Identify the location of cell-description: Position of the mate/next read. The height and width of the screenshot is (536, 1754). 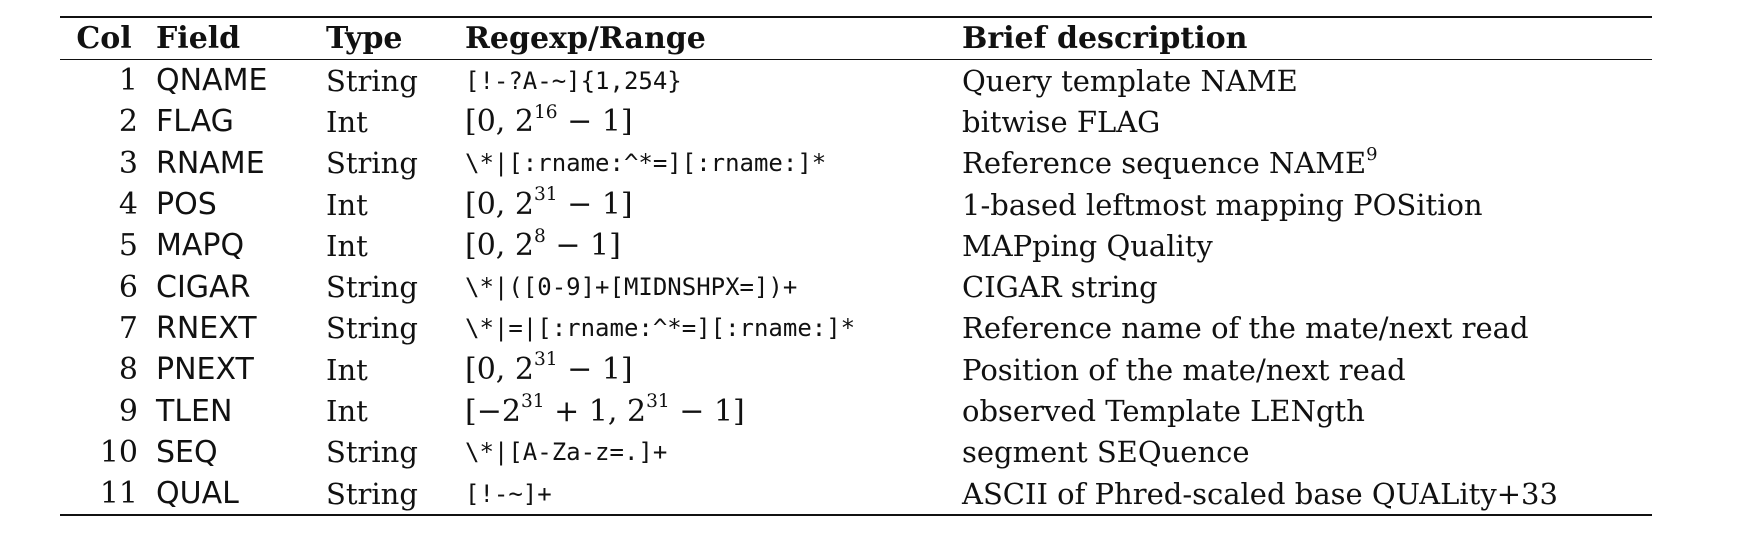
(1184, 369).